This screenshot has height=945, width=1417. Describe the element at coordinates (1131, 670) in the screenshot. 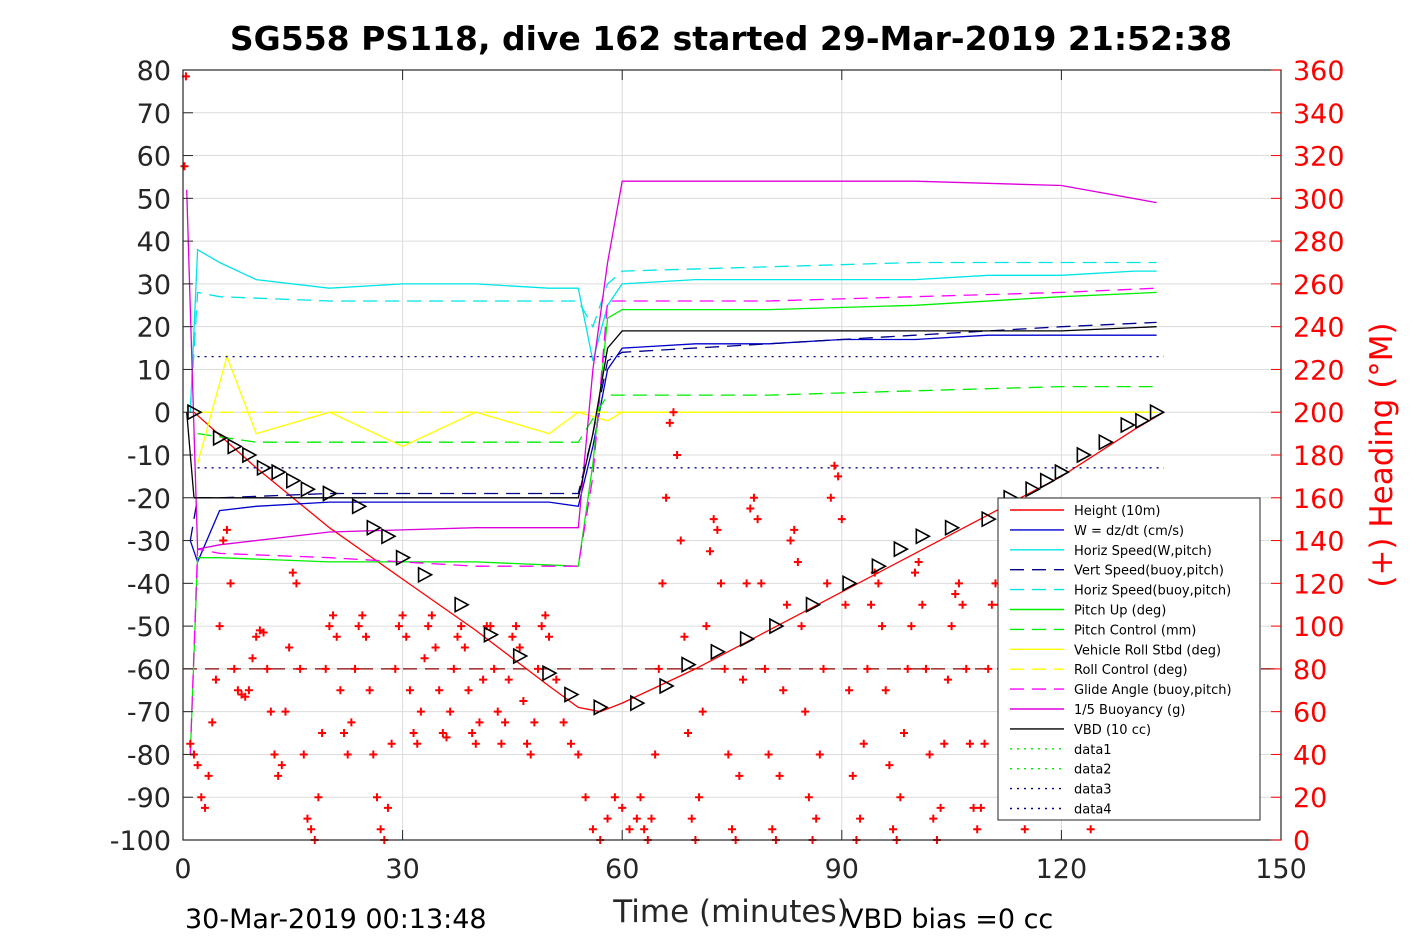

I see `legend-label: Roll Control (deg)` at that location.